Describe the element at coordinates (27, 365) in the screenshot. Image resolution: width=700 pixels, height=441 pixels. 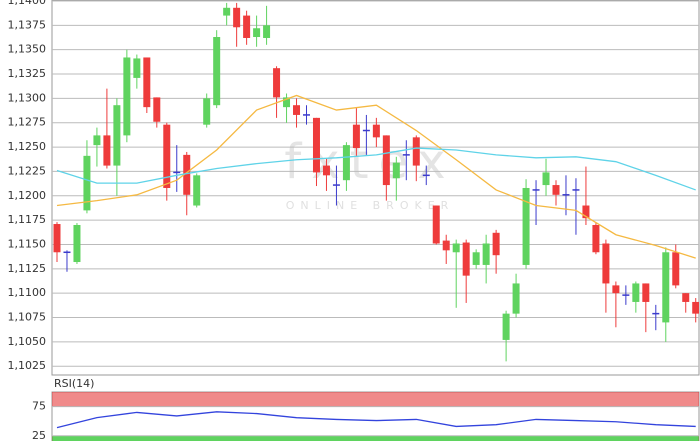
I see `y-tick-label: 1,1025` at that location.